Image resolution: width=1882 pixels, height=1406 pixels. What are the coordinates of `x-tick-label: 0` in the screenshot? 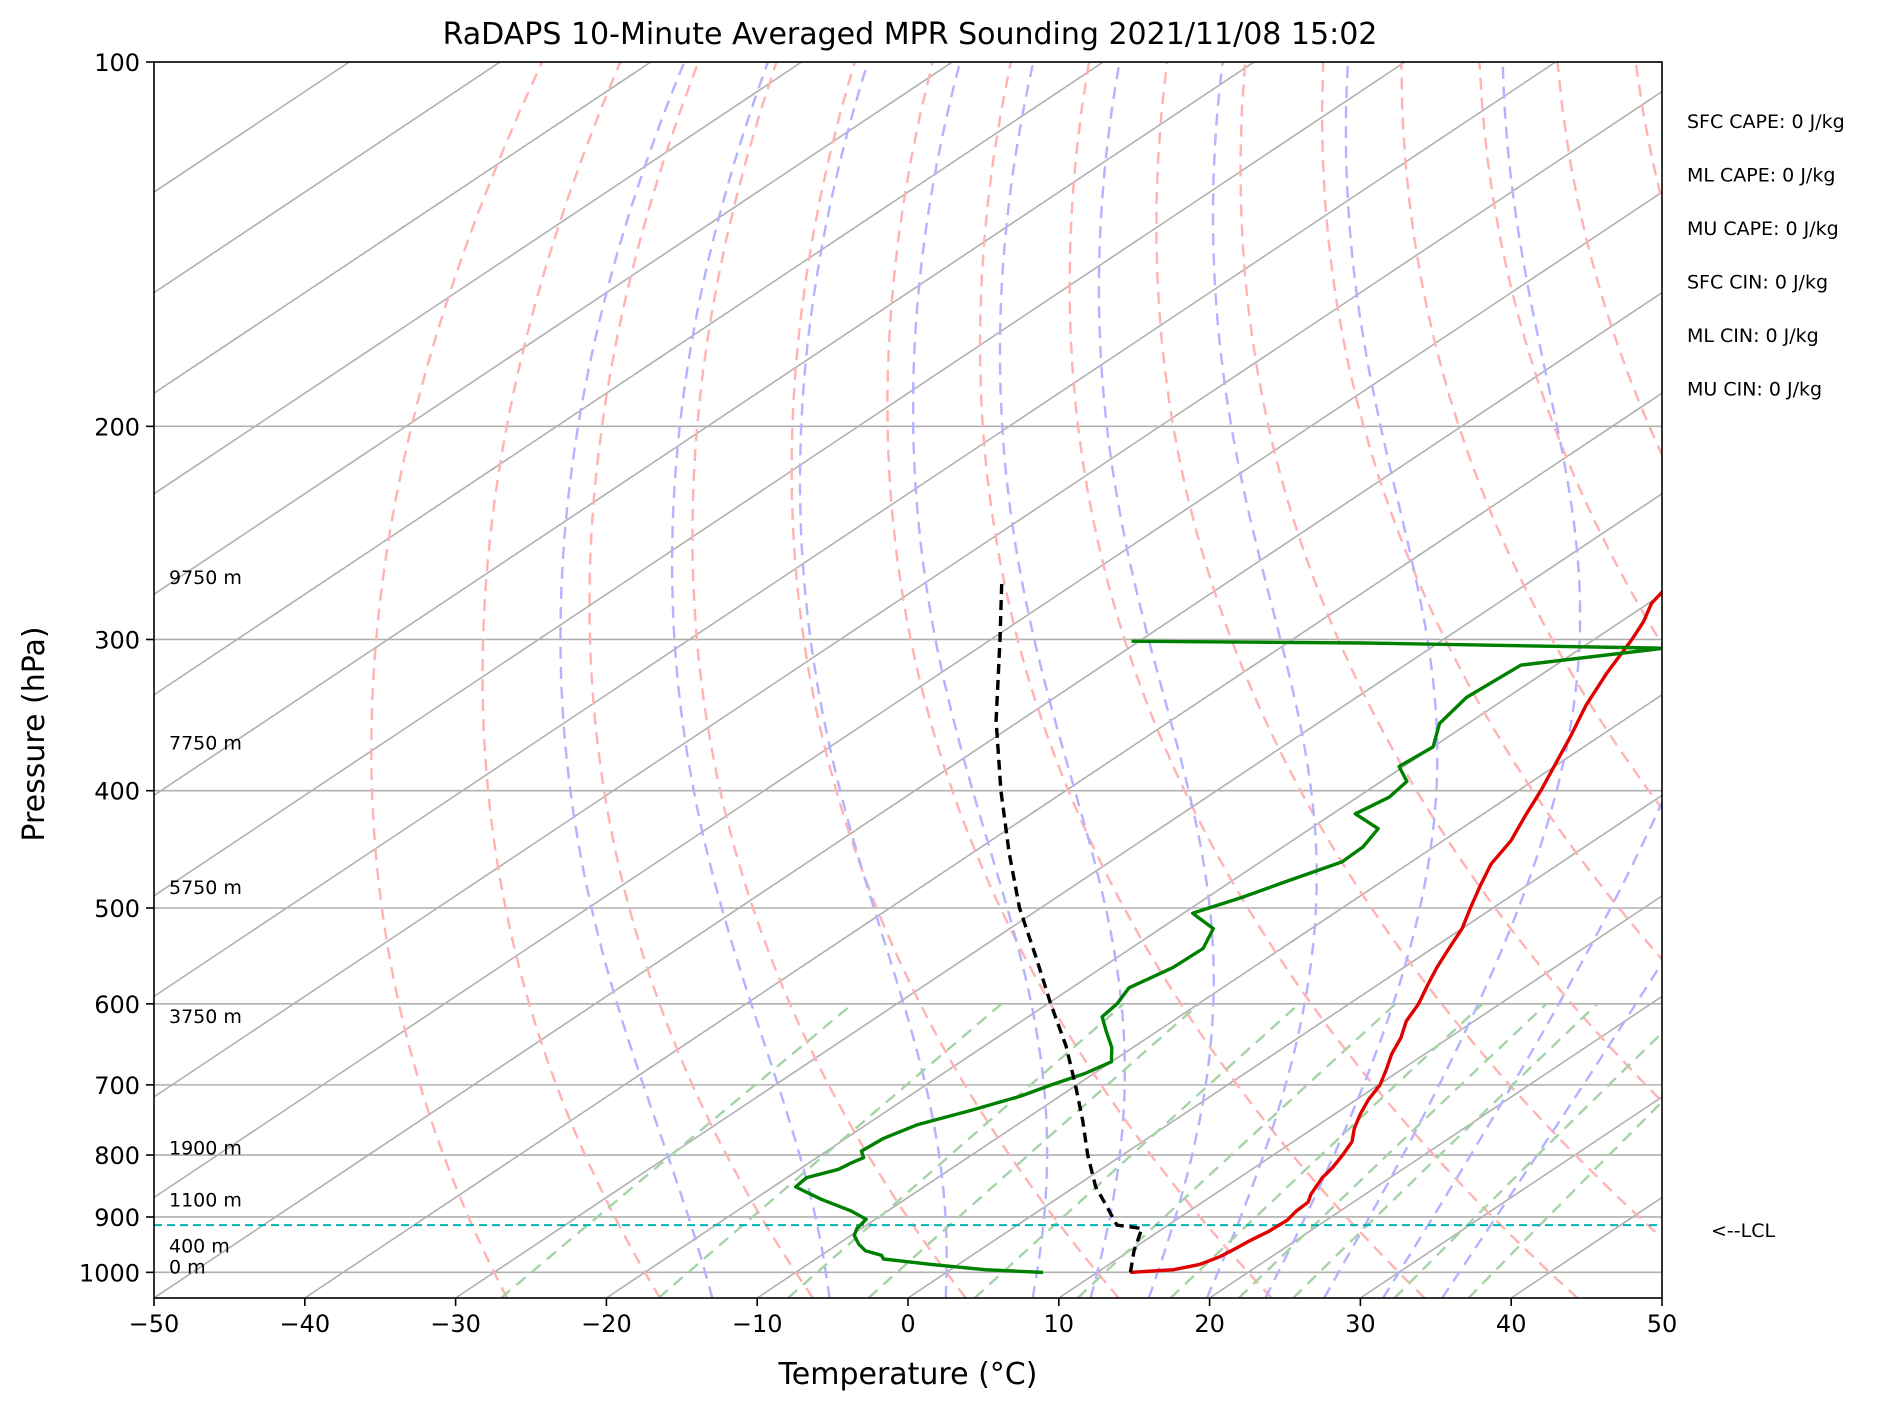 It's located at (907, 1324).